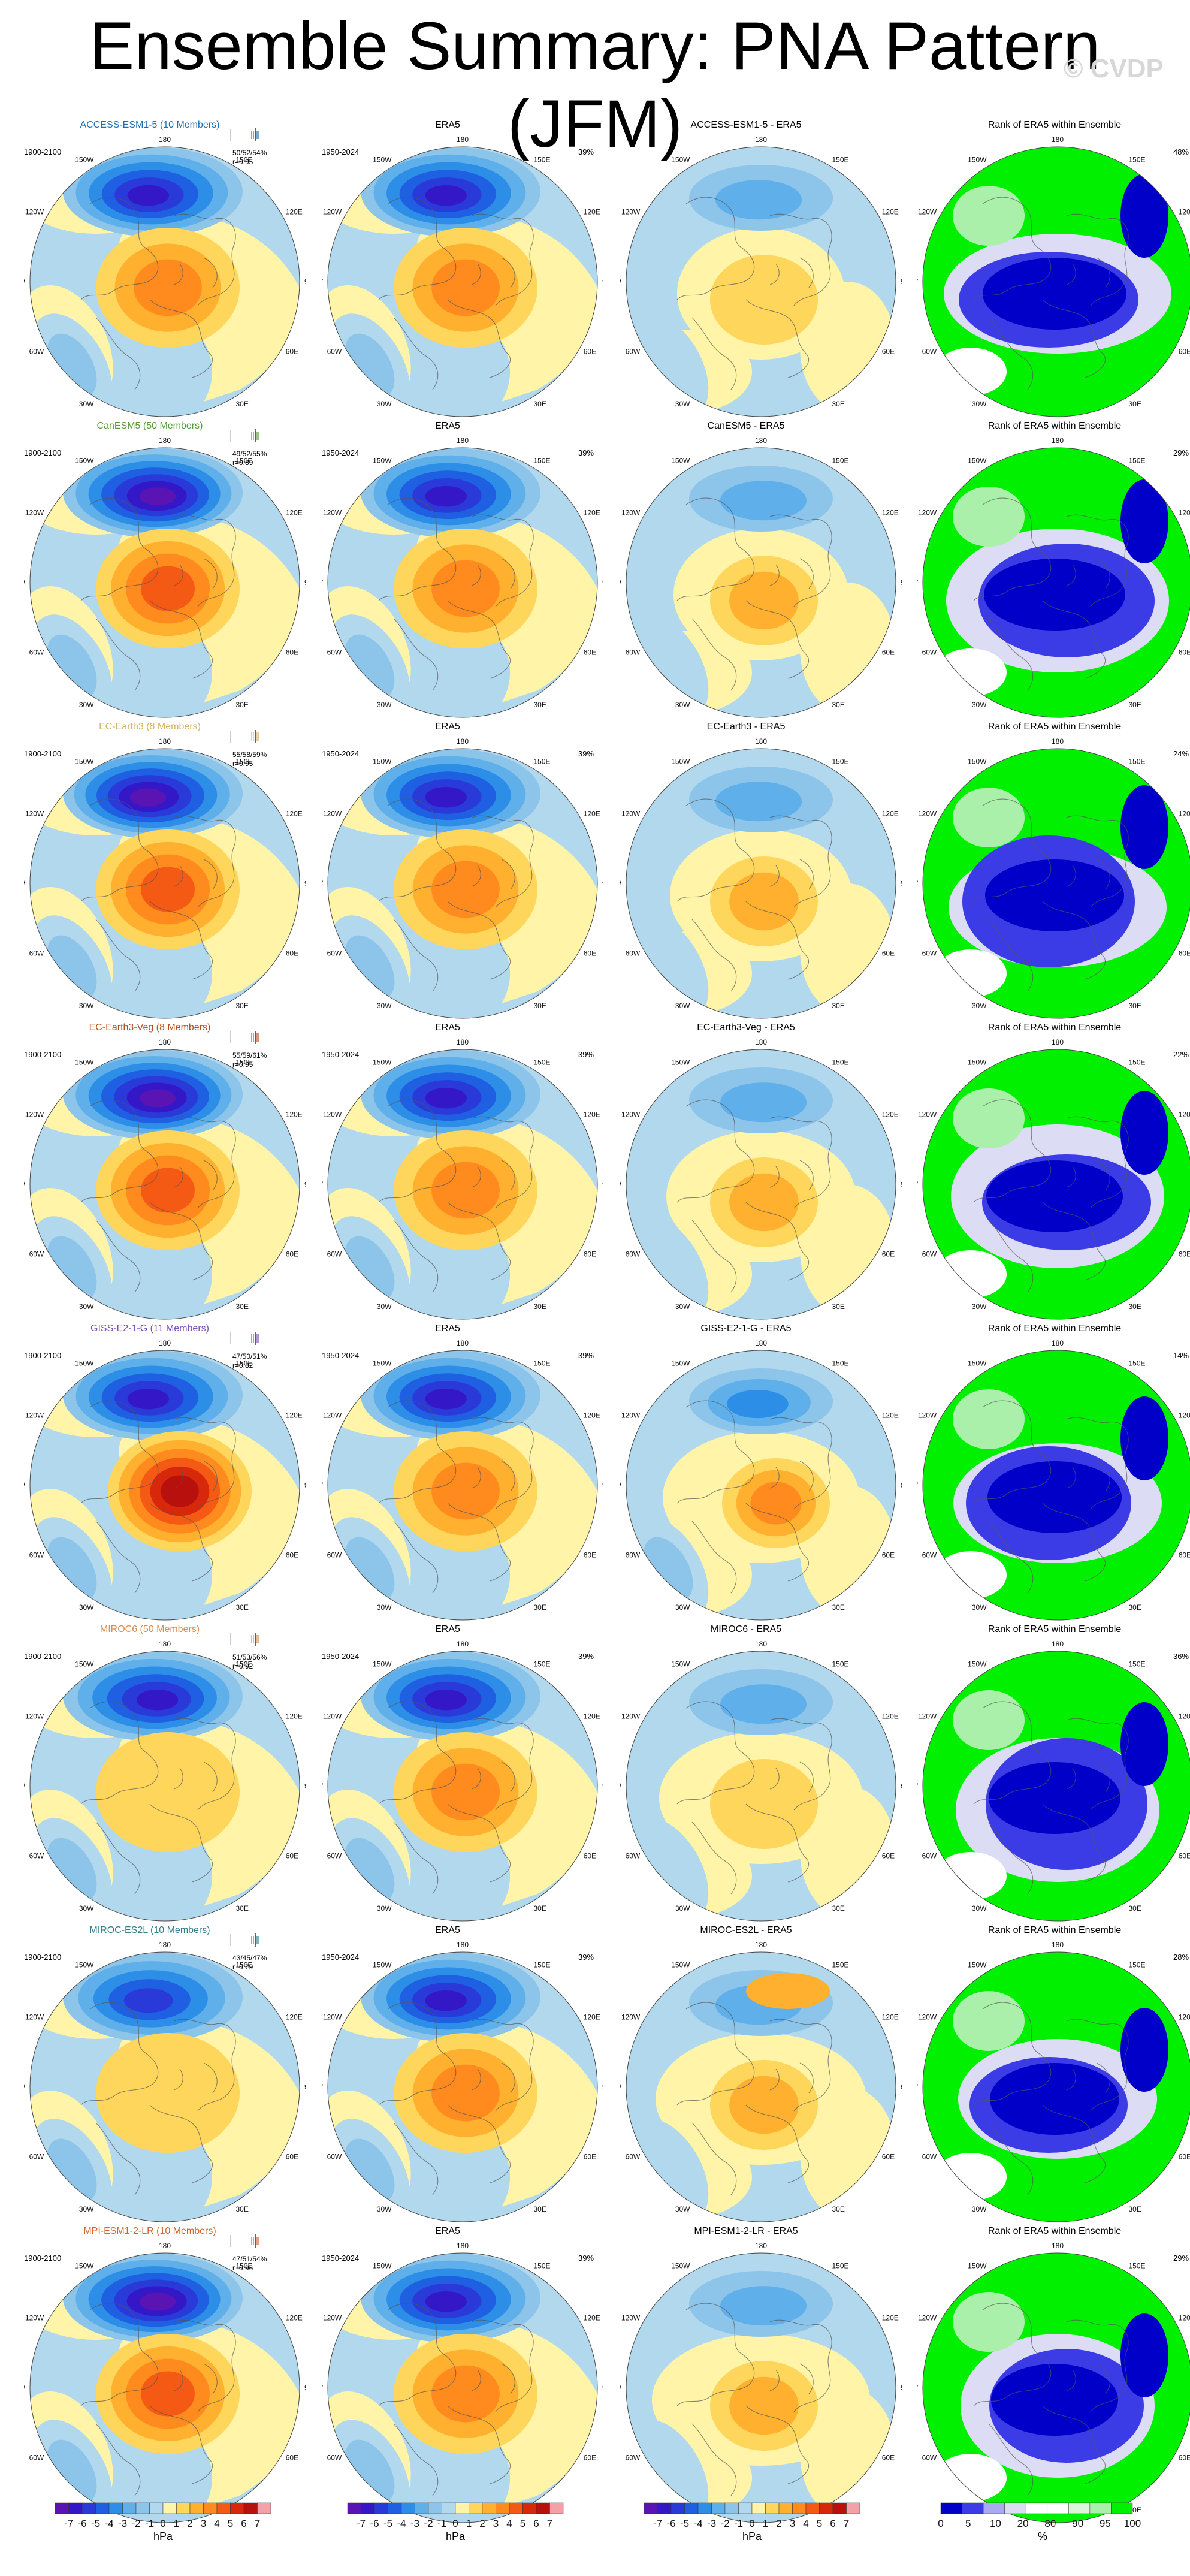 This screenshot has width=1190, height=2576. What do you see at coordinates (109, 2524) in the screenshot?
I see `colorbar-tick: -4` at bounding box center [109, 2524].